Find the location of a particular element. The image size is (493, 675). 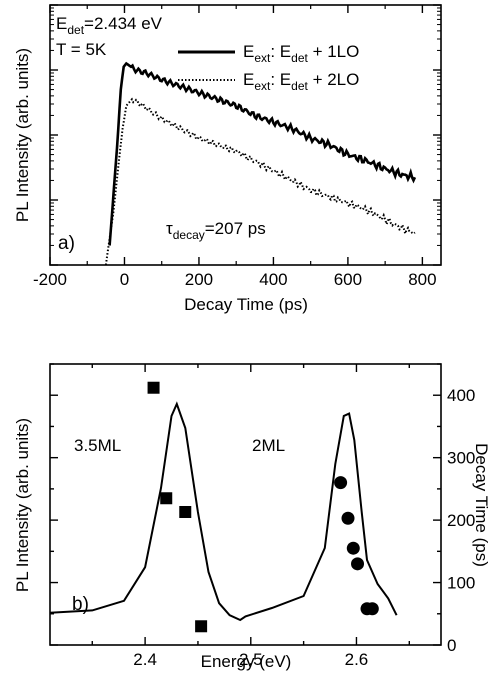

panel-a-x-tick-label: 400 is located at coordinates (273, 279).